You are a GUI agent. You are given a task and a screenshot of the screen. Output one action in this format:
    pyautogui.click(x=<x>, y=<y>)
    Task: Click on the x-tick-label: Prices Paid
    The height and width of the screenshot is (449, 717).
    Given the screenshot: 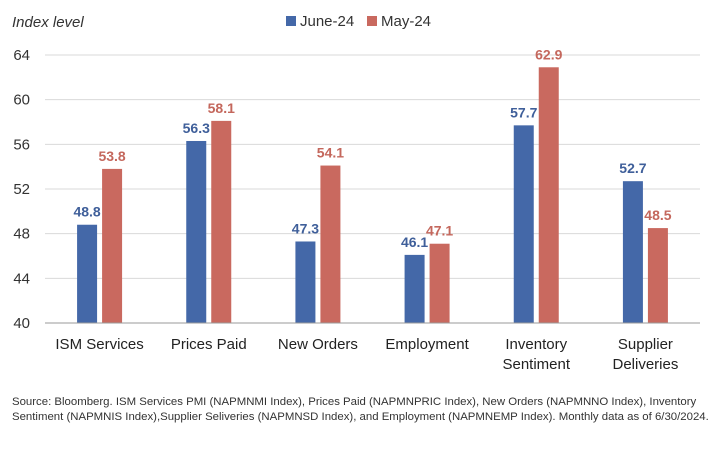 What is the action you would take?
    pyautogui.click(x=209, y=344)
    